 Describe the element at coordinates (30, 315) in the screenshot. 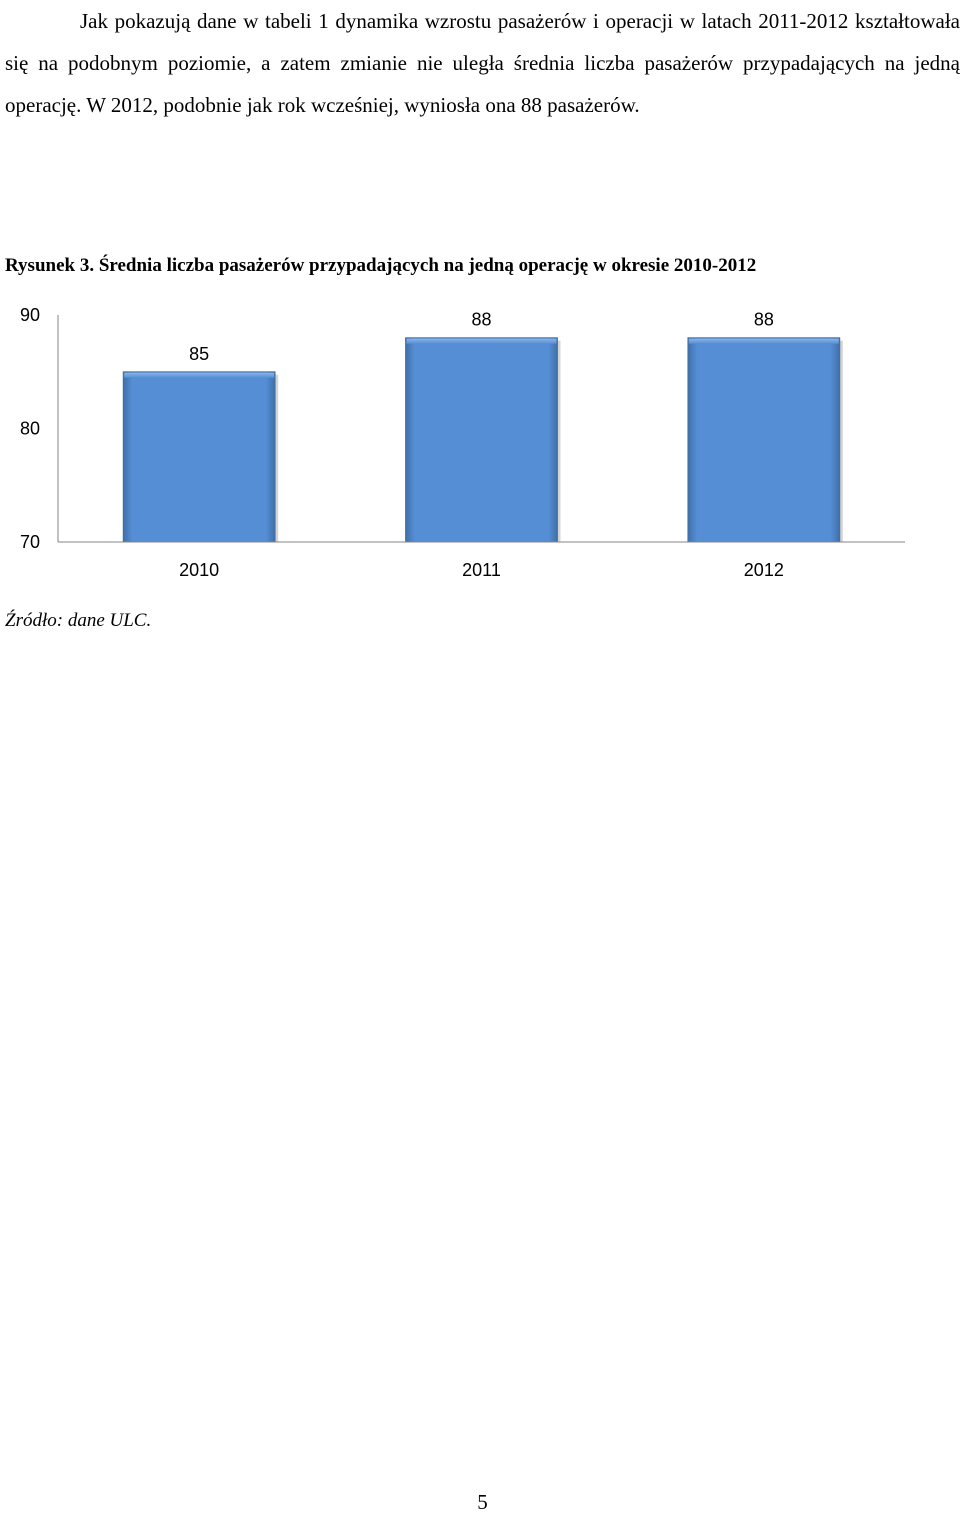

I see `y-tick-label: 90` at that location.